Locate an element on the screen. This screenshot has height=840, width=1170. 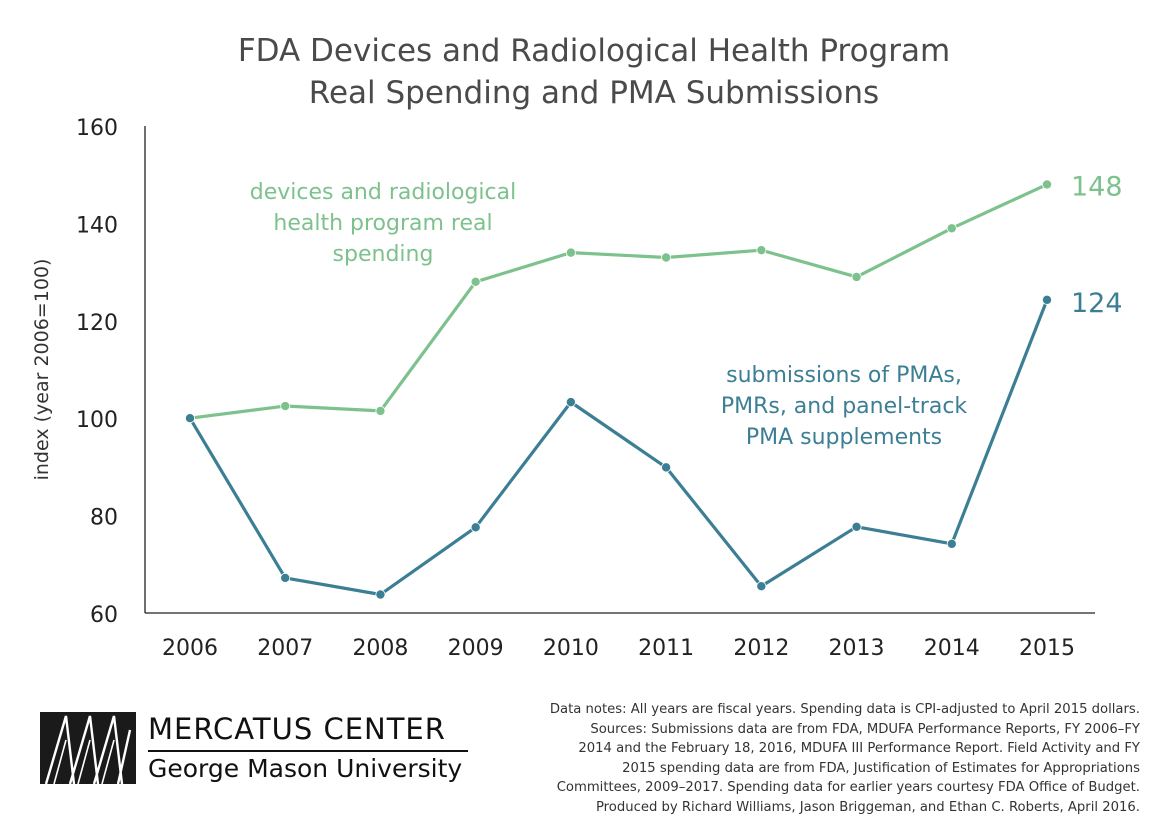
x-tick-label-2015: 2015 is located at coordinates (1047, 648).